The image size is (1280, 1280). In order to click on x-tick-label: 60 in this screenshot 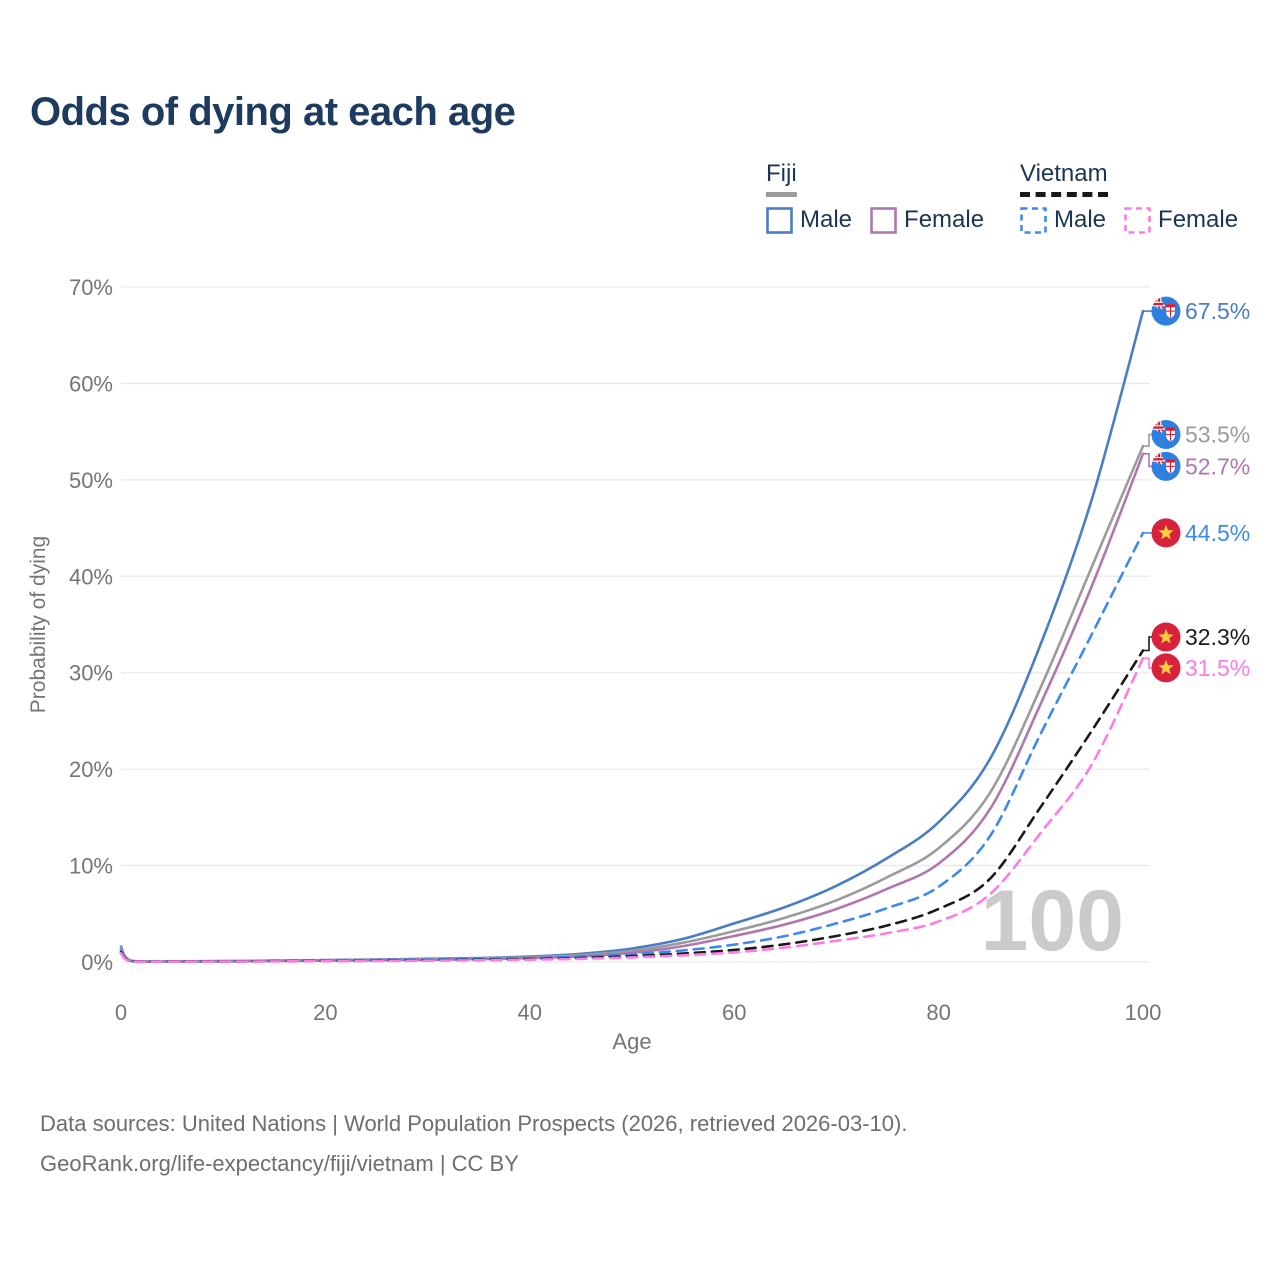, I will do `click(734, 1012)`.